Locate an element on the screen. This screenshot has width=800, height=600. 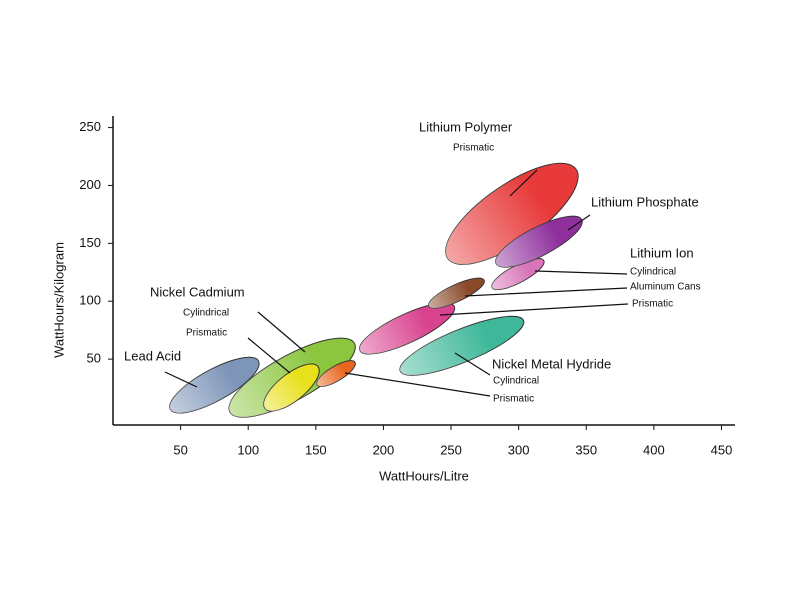
y-tick-label: 150 is located at coordinates (90, 242).